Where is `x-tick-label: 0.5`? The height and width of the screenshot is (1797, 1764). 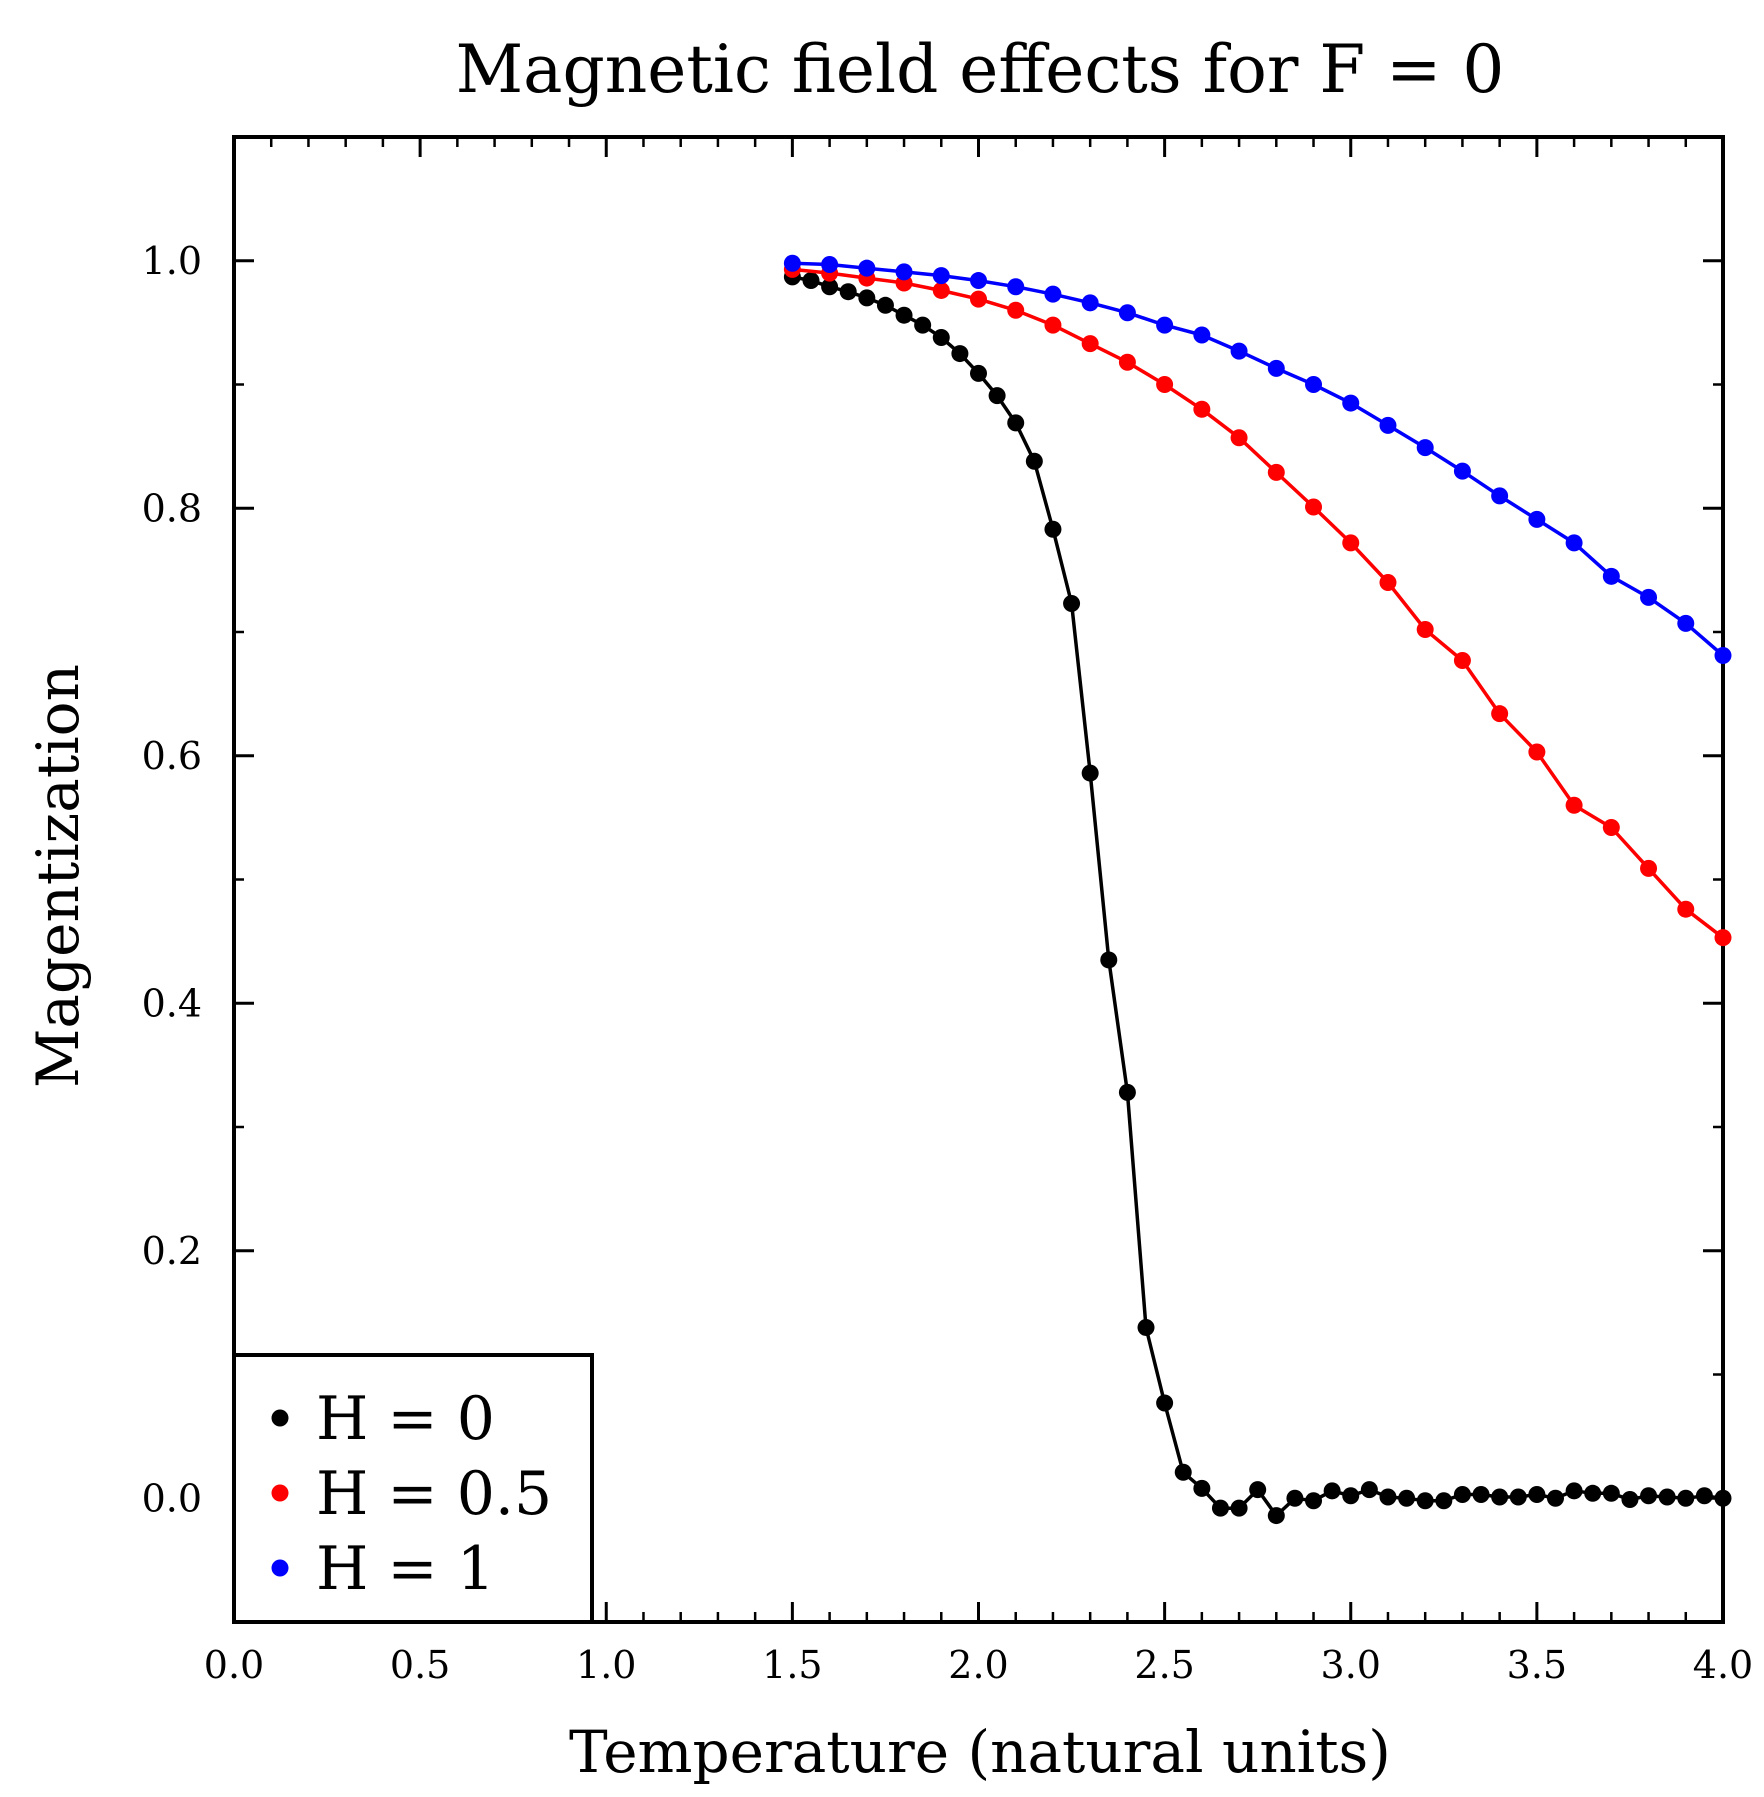
x-tick-label: 0.5 is located at coordinates (420, 1665).